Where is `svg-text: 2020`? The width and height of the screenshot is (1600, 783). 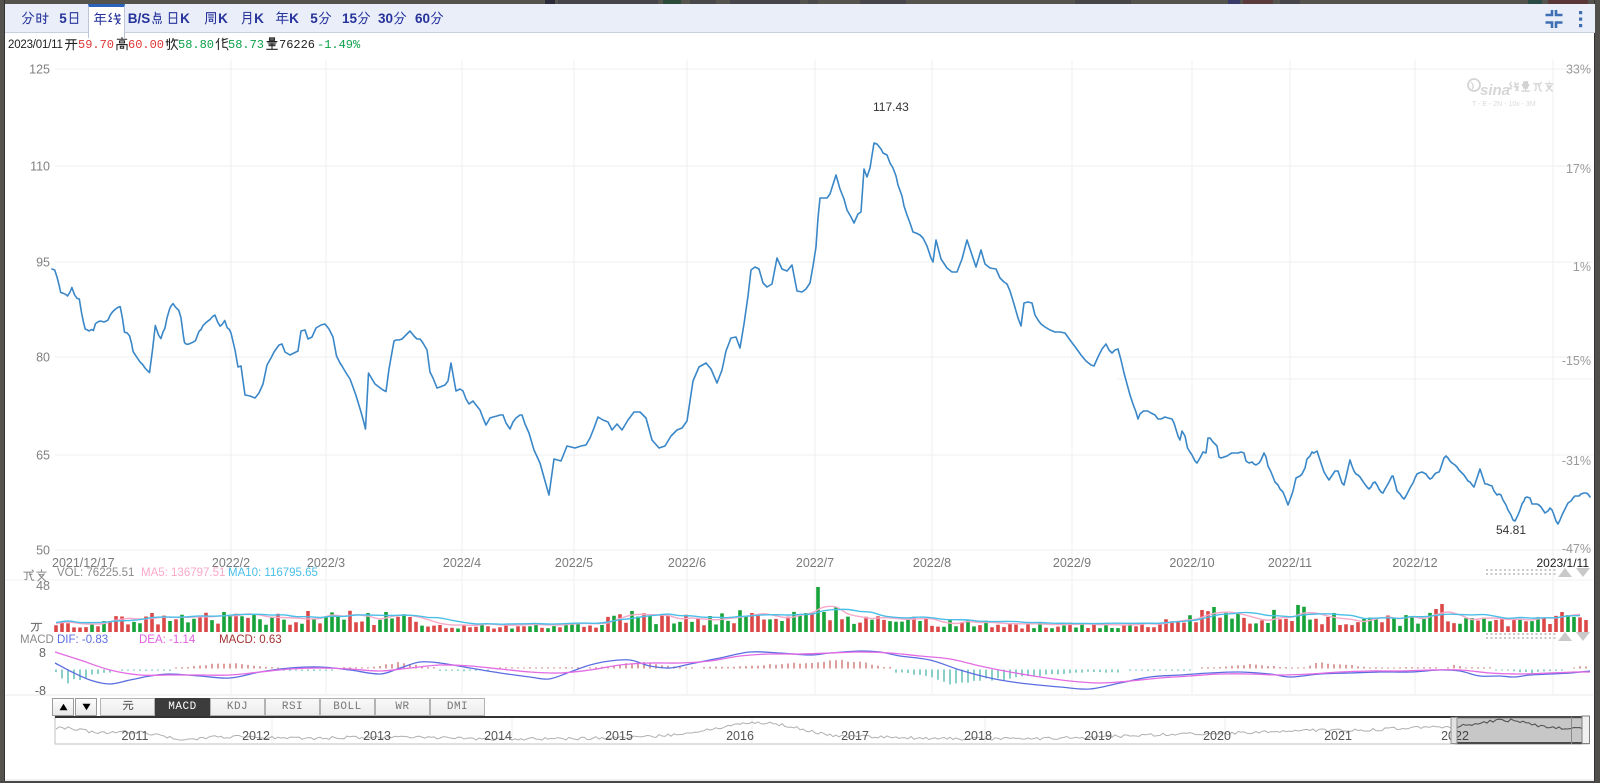
svg-text: 2020 is located at coordinates (1217, 736).